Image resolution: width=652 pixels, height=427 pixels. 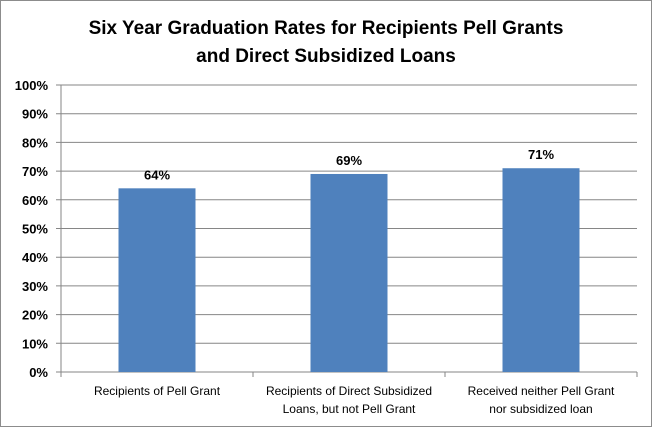 What do you see at coordinates (35, 171) in the screenshot?
I see `y-tick-label: 70%` at bounding box center [35, 171].